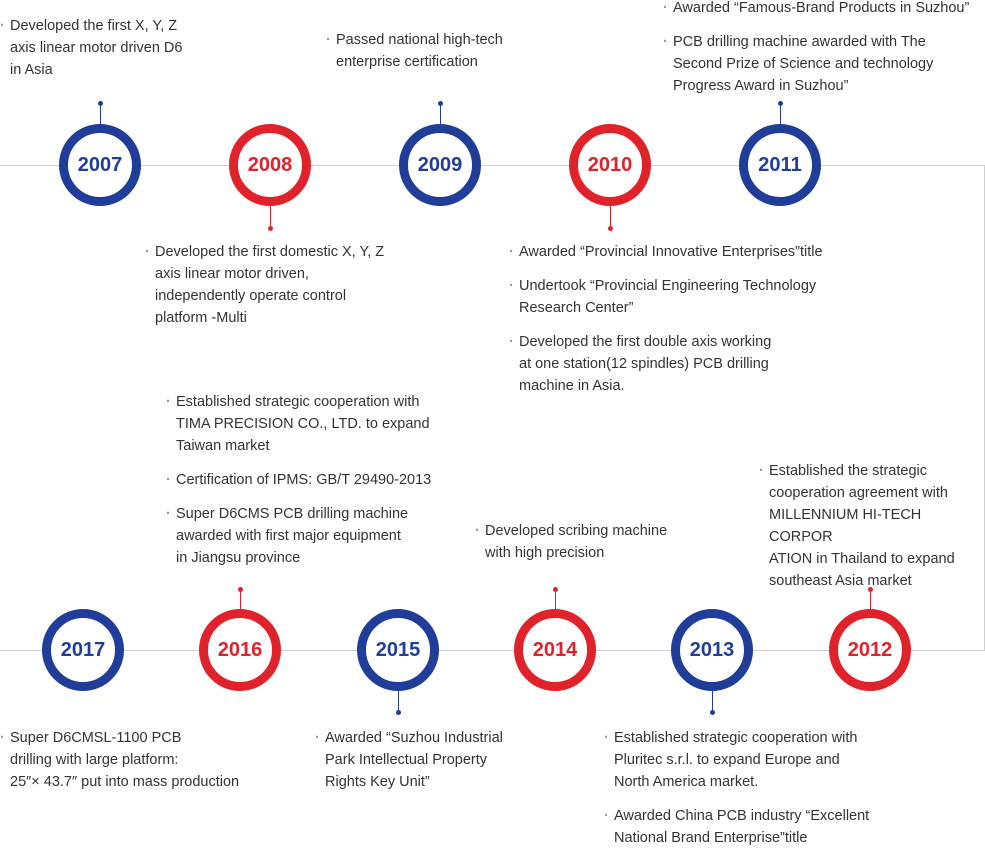 This screenshot has height=861, width=985. I want to click on connector-dot-2016, so click(240, 589).